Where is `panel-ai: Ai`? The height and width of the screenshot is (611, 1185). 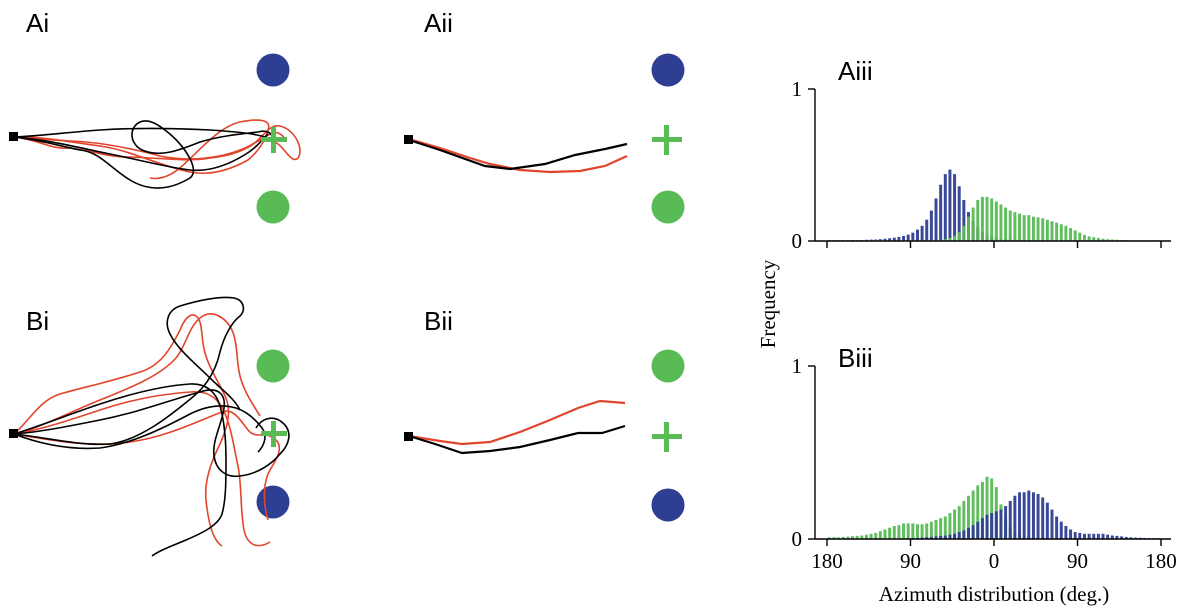 panel-ai: Ai is located at coordinates (155, 116).